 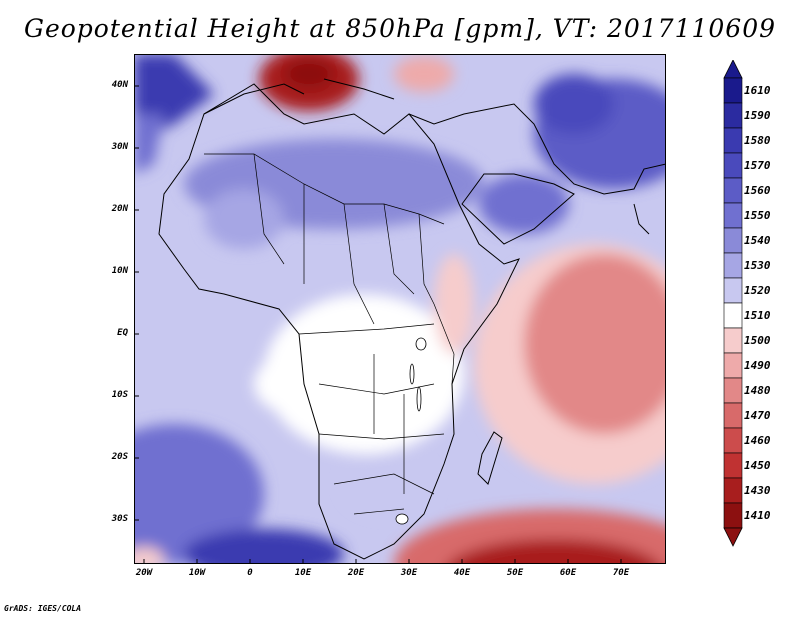 What do you see at coordinates (197, 573) in the screenshot?
I see `lon-label: 10W` at bounding box center [197, 573].